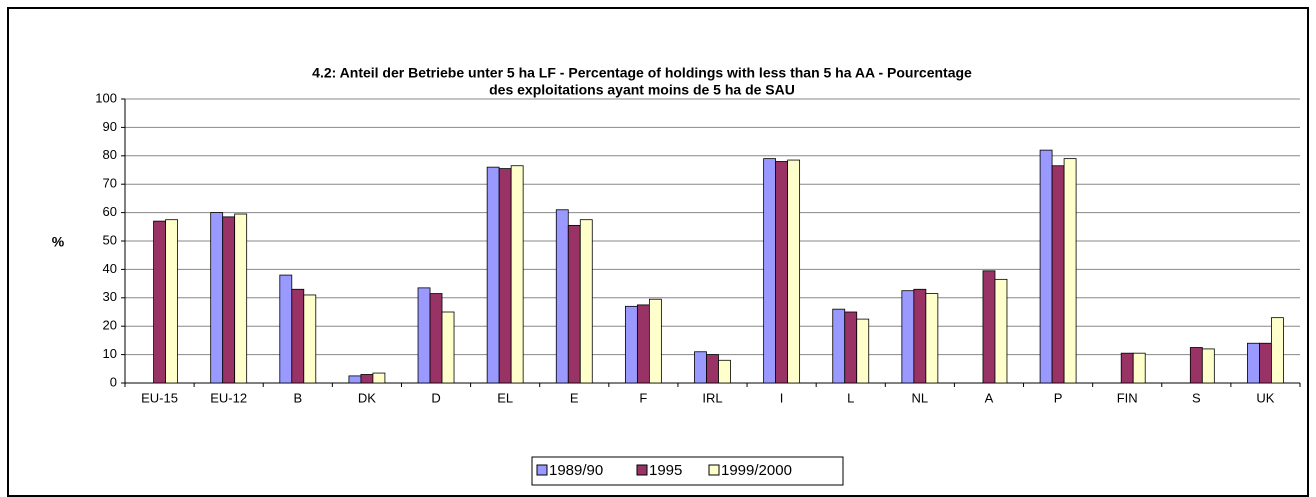 This screenshot has height=497, width=1316. What do you see at coordinates (113, 381) in the screenshot?
I see `y-tick-label: 0` at bounding box center [113, 381].